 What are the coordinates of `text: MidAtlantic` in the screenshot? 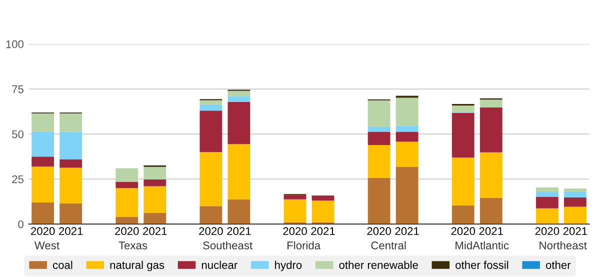 It's located at (482, 245).